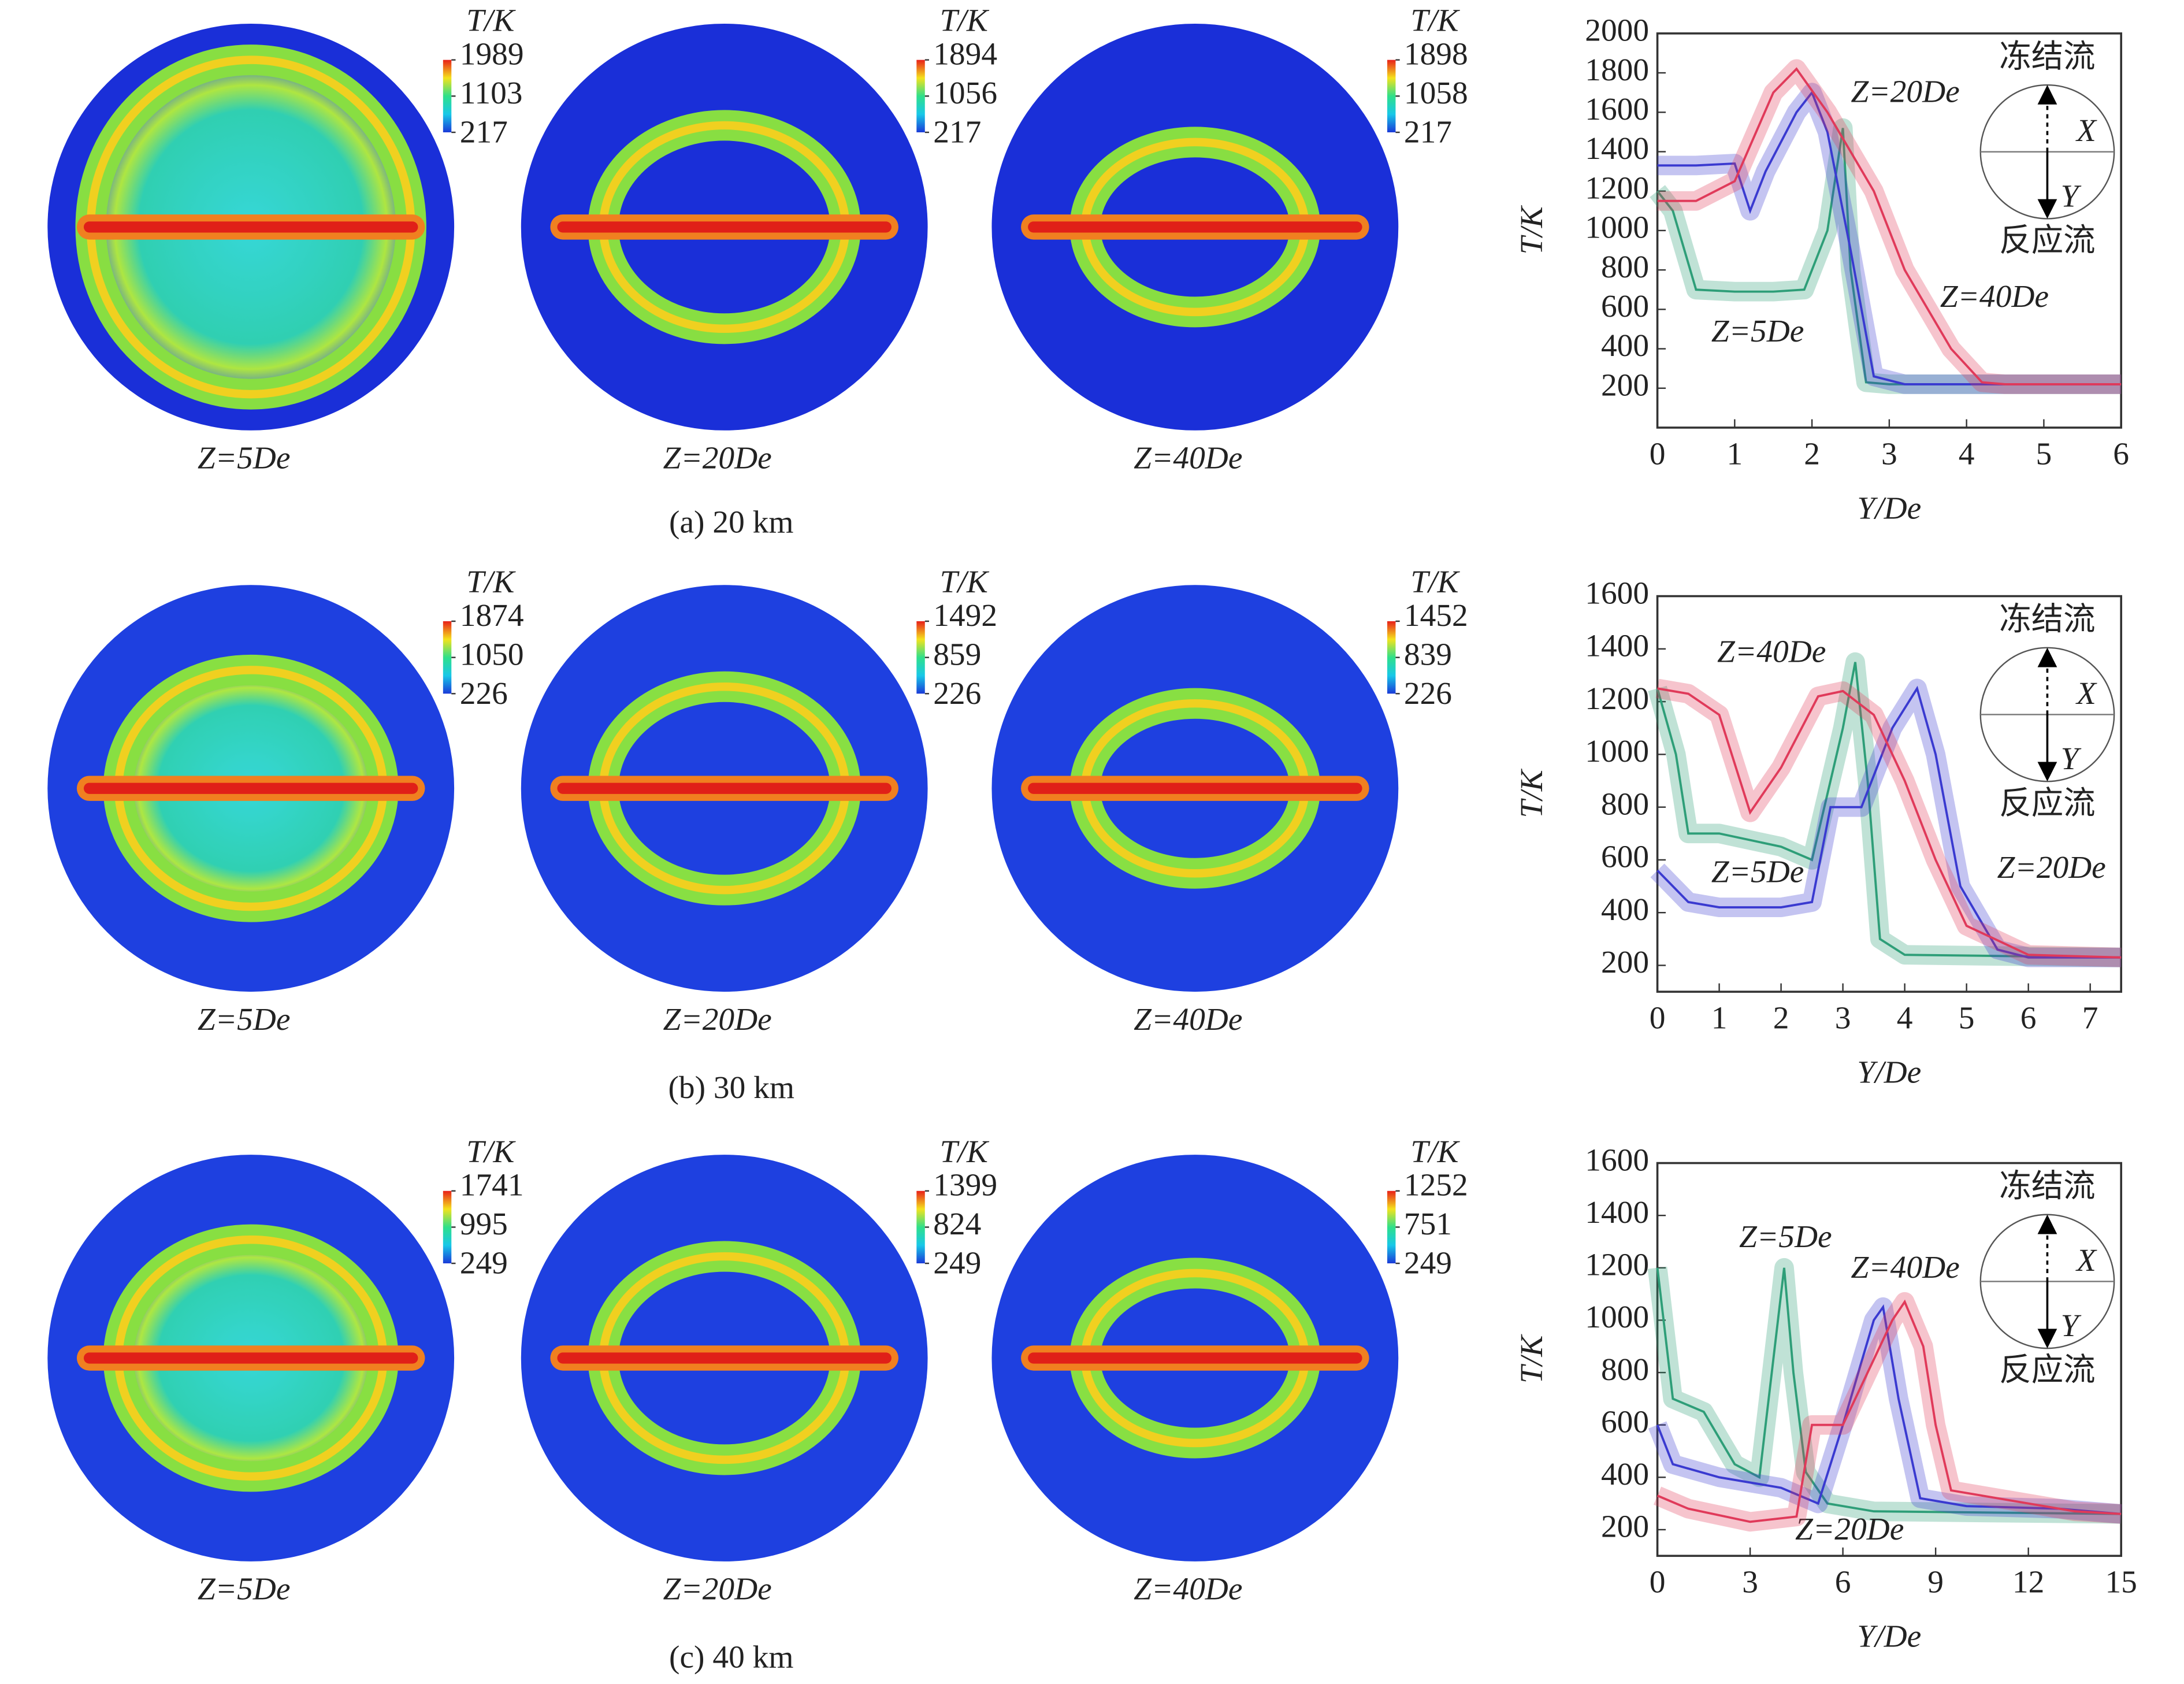 This screenshot has height=1684, width=2184. Describe the element at coordinates (1436, 1185) in the screenshot. I see `colorbar-tick-label: 1252` at that location.